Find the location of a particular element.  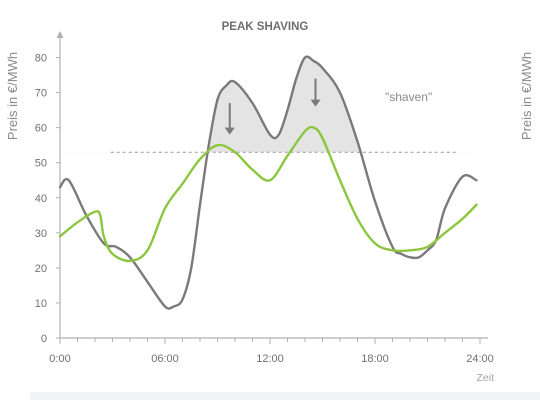

x-tick-label: 18:00 is located at coordinates (375, 359).